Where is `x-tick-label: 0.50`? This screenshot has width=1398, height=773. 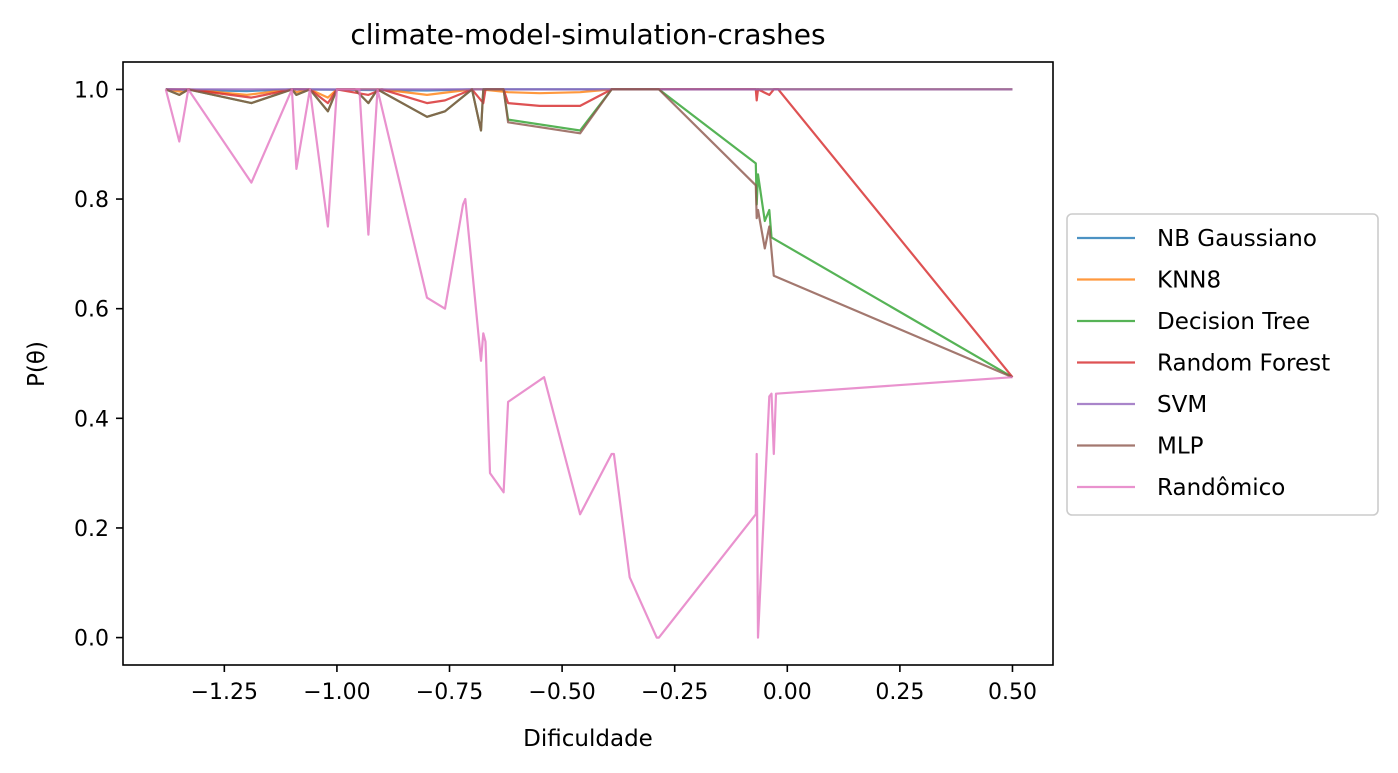 x-tick-label: 0.50 is located at coordinates (1012, 692).